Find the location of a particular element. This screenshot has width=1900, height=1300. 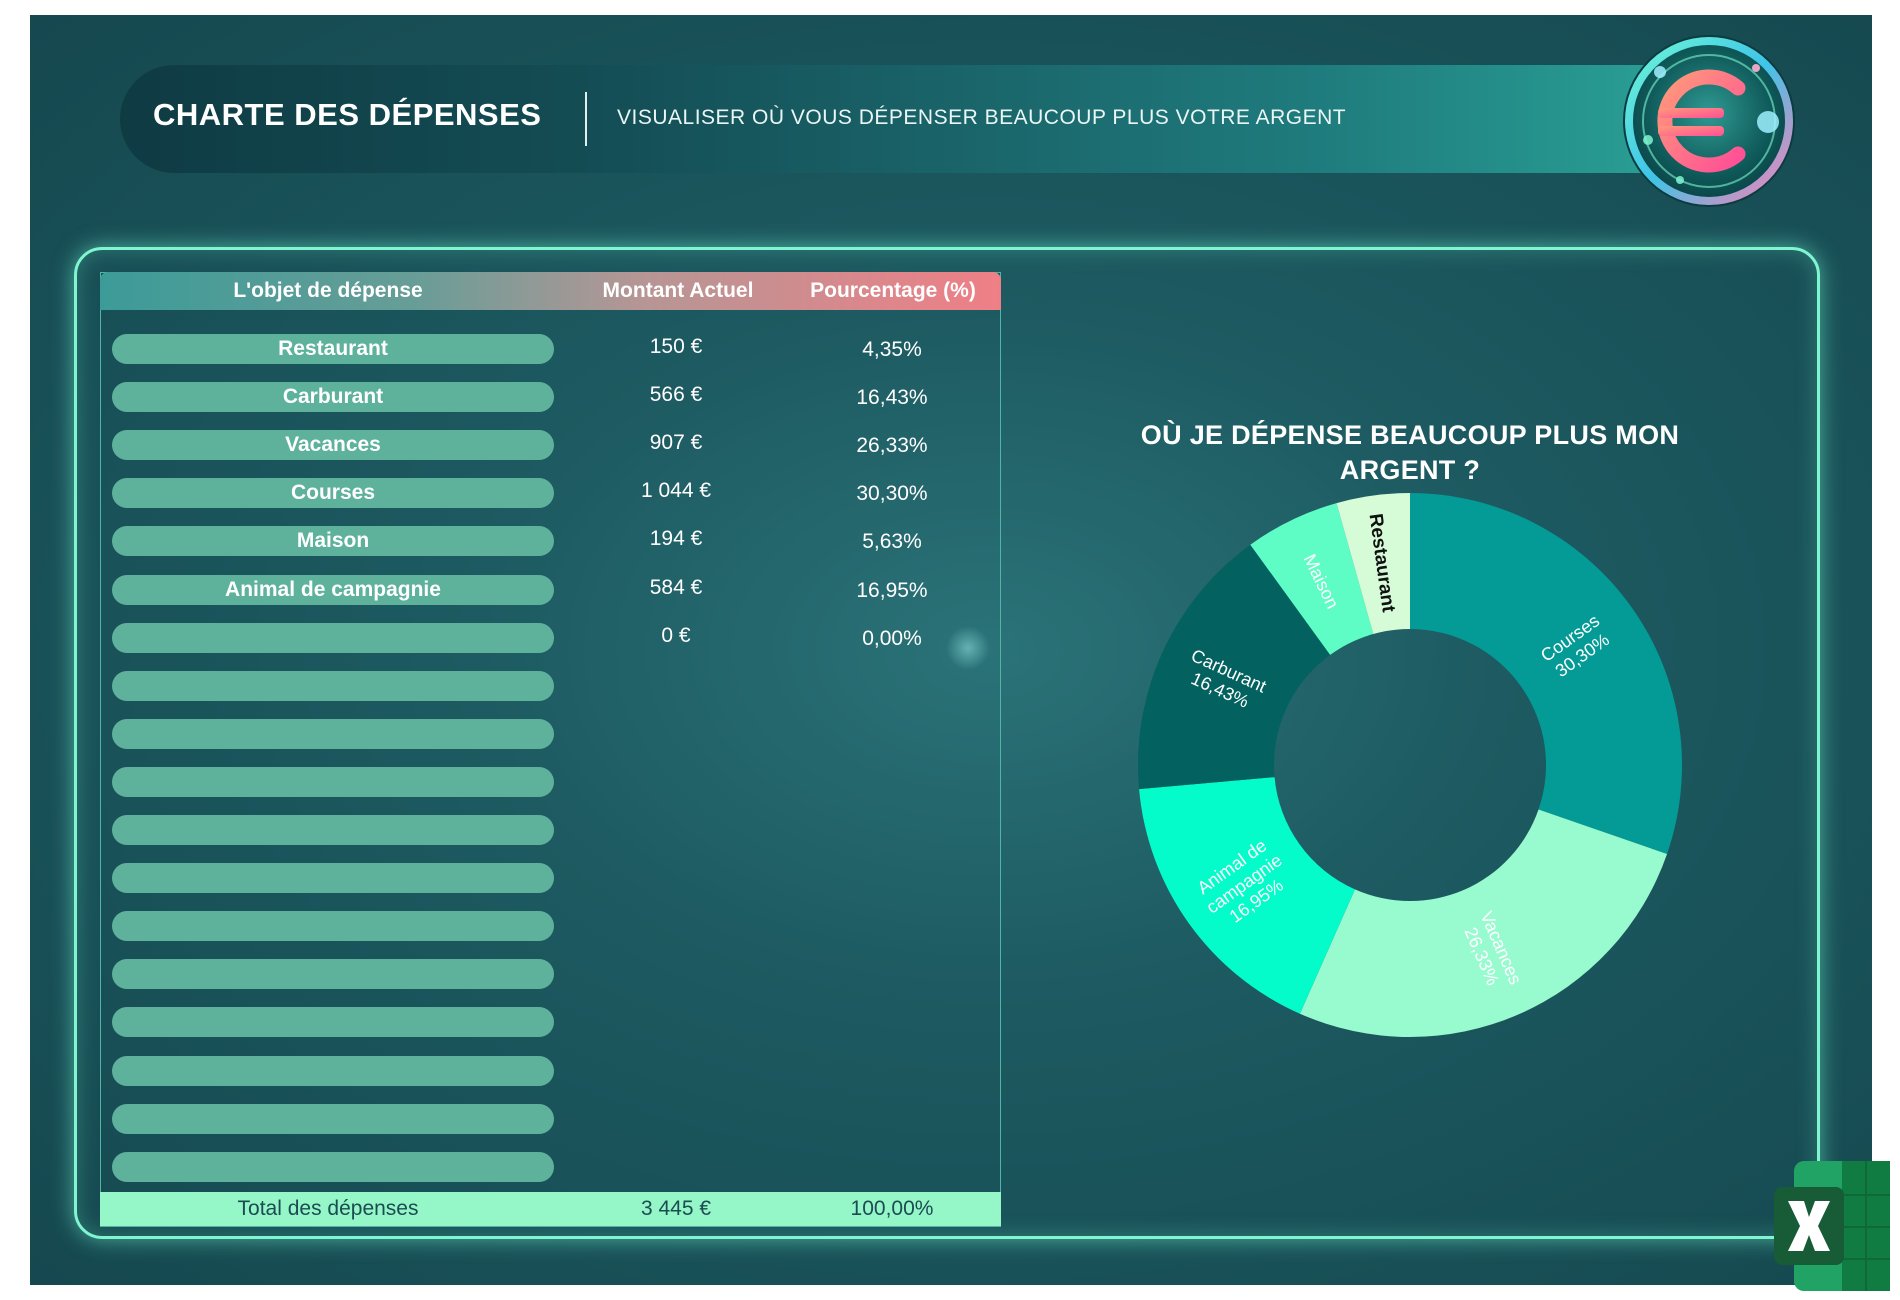

total-amount: 3 445 € is located at coordinates (676, 1208).